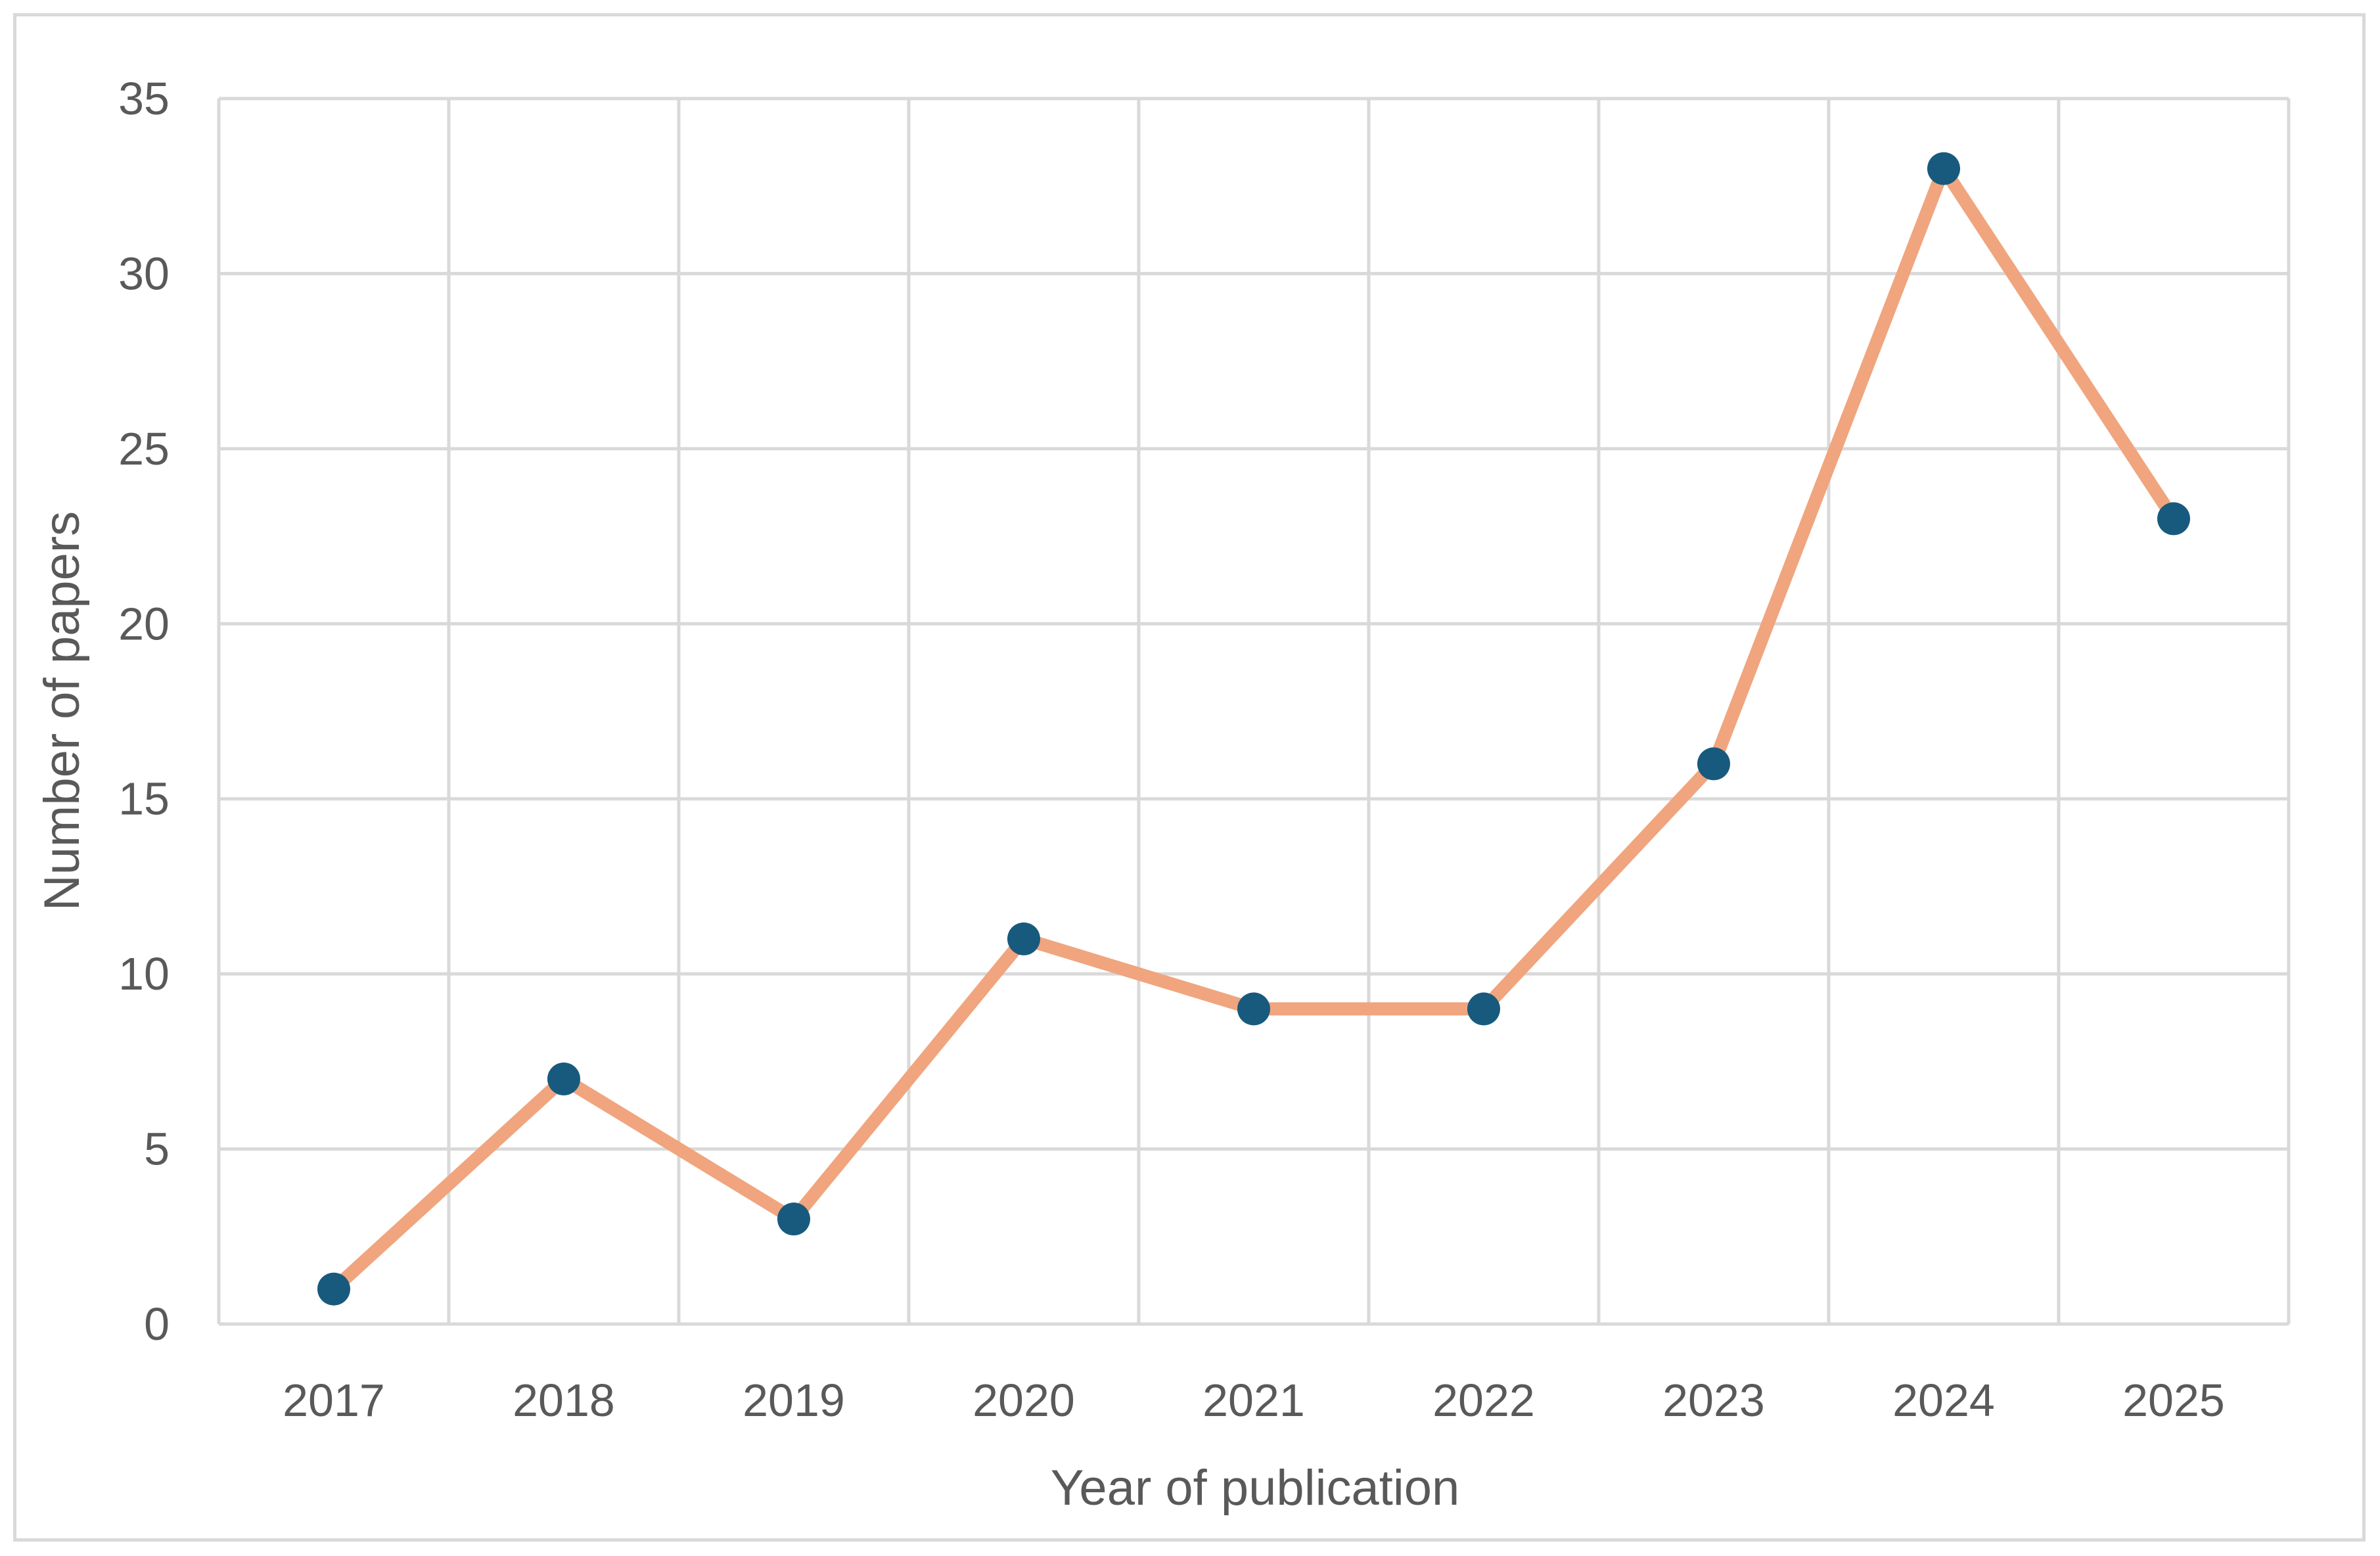 This screenshot has height=1556, width=2380. I want to click on x-tick-label: 2017, so click(334, 1400).